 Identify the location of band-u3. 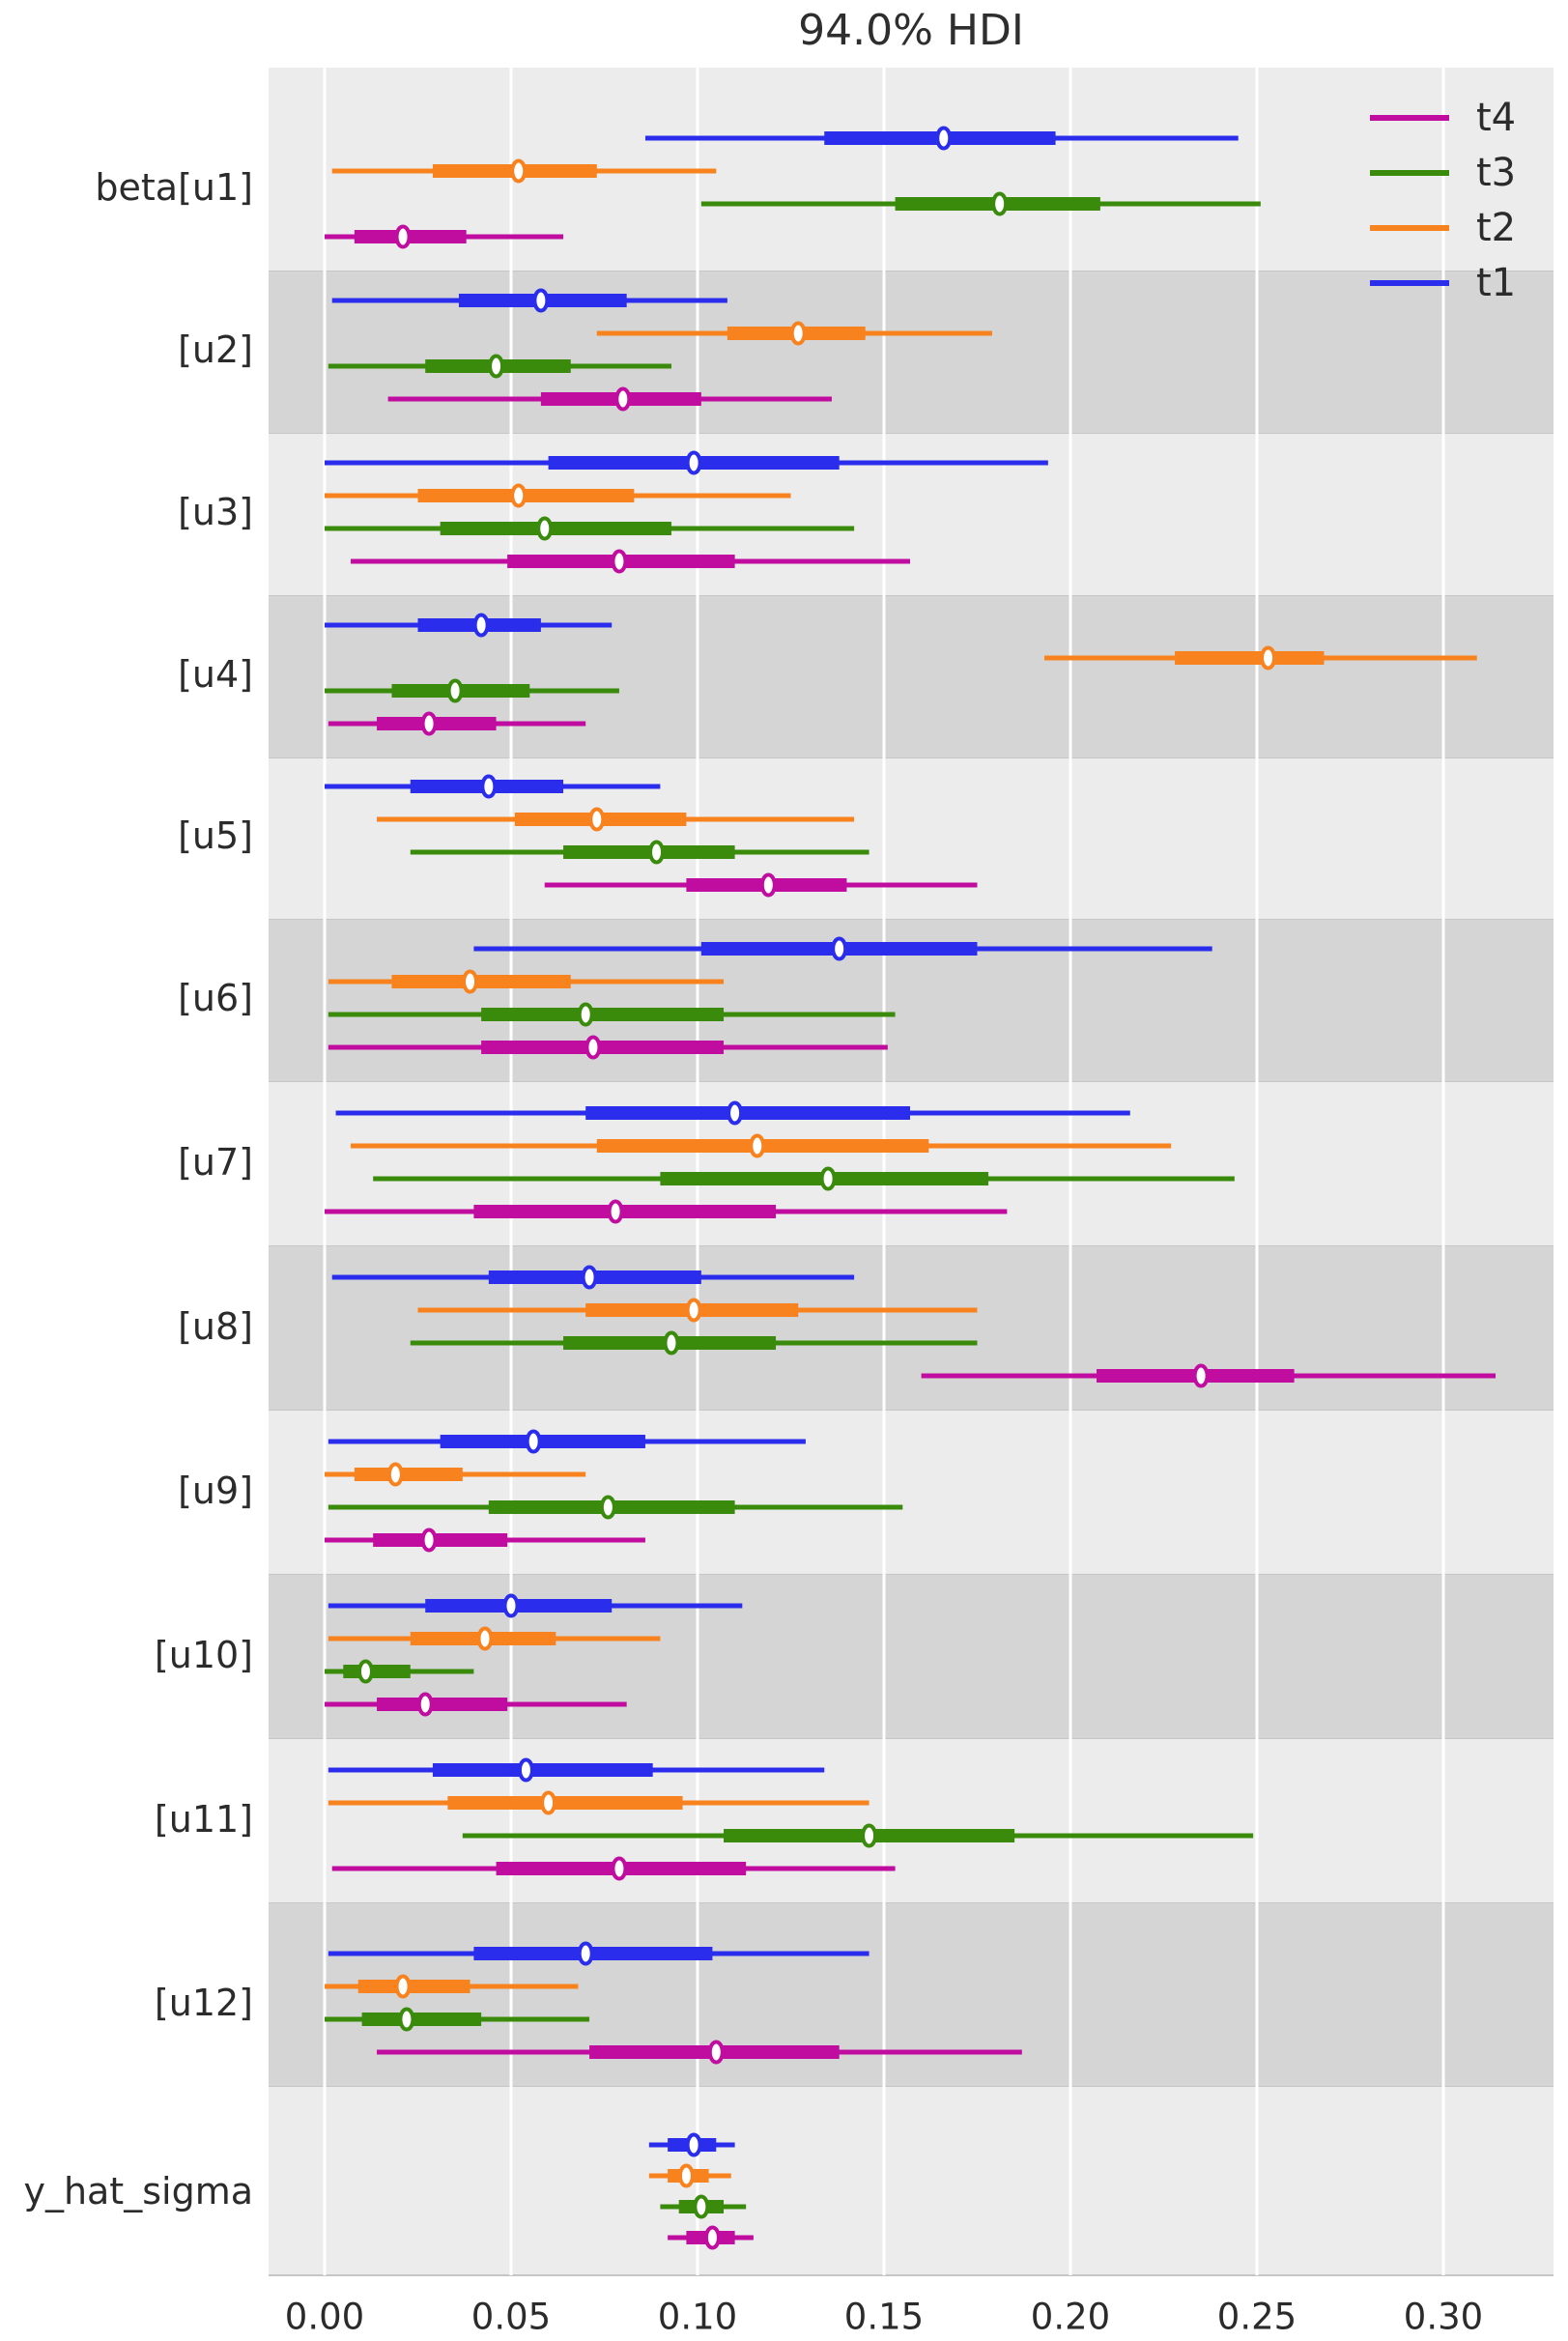
(911, 515).